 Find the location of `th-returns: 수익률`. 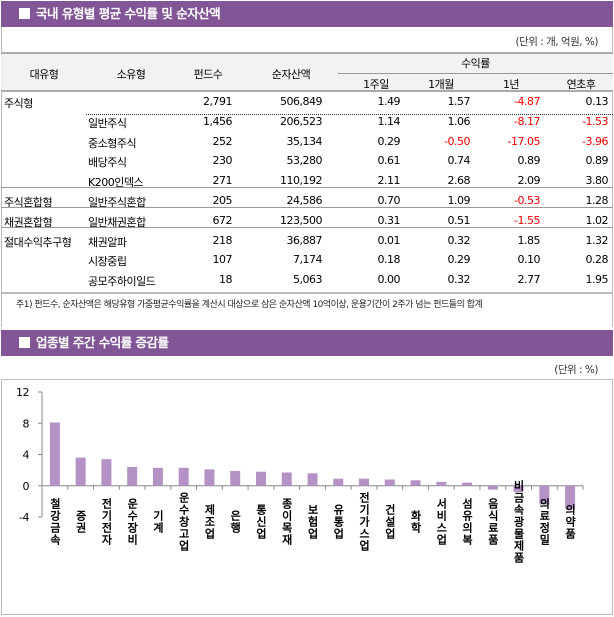

th-returns: 수익률 is located at coordinates (475, 63).